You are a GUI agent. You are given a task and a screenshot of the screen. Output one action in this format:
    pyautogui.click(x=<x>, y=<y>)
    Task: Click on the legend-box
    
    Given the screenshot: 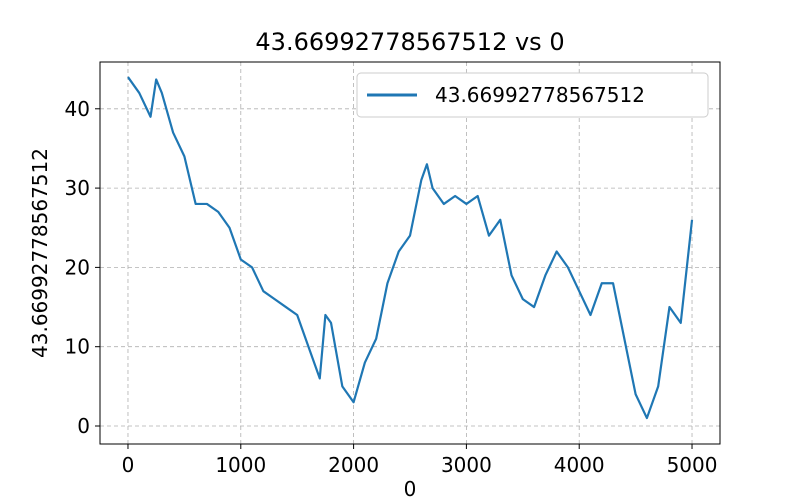 What is the action you would take?
    pyautogui.click(x=532, y=95)
    